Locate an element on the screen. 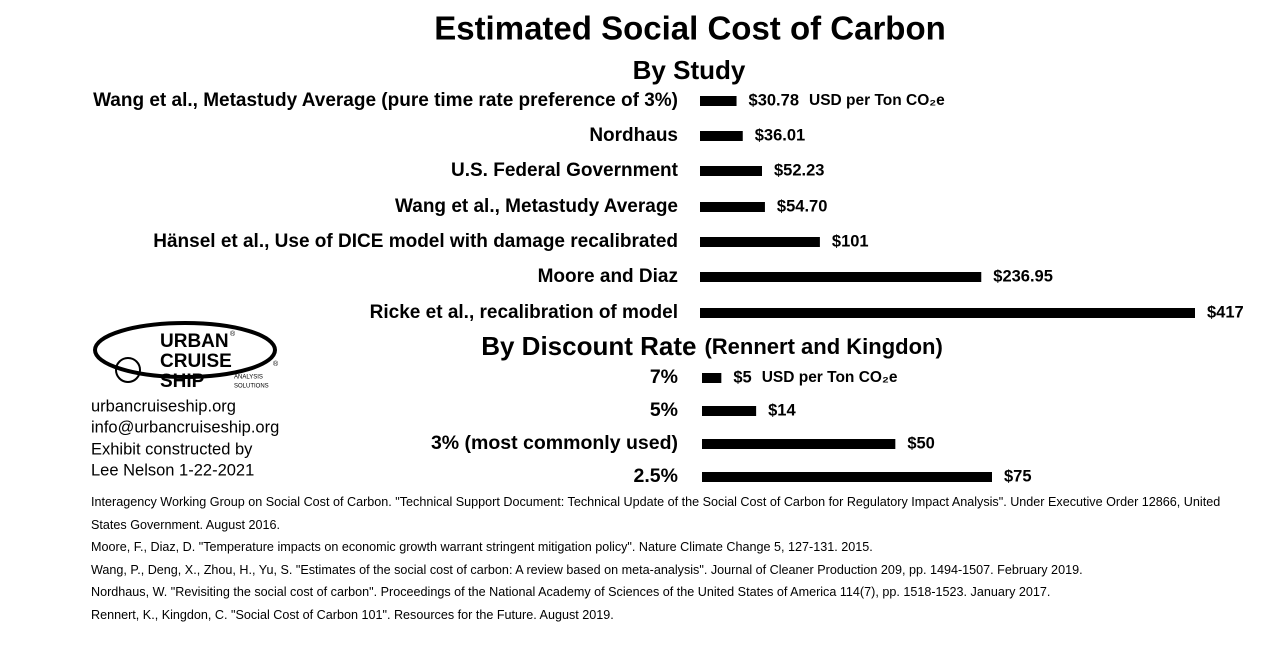 Image resolution: width=1285 pixels, height=645 pixels. category-label: 3% (most commonly used) is located at coordinates (554, 443).